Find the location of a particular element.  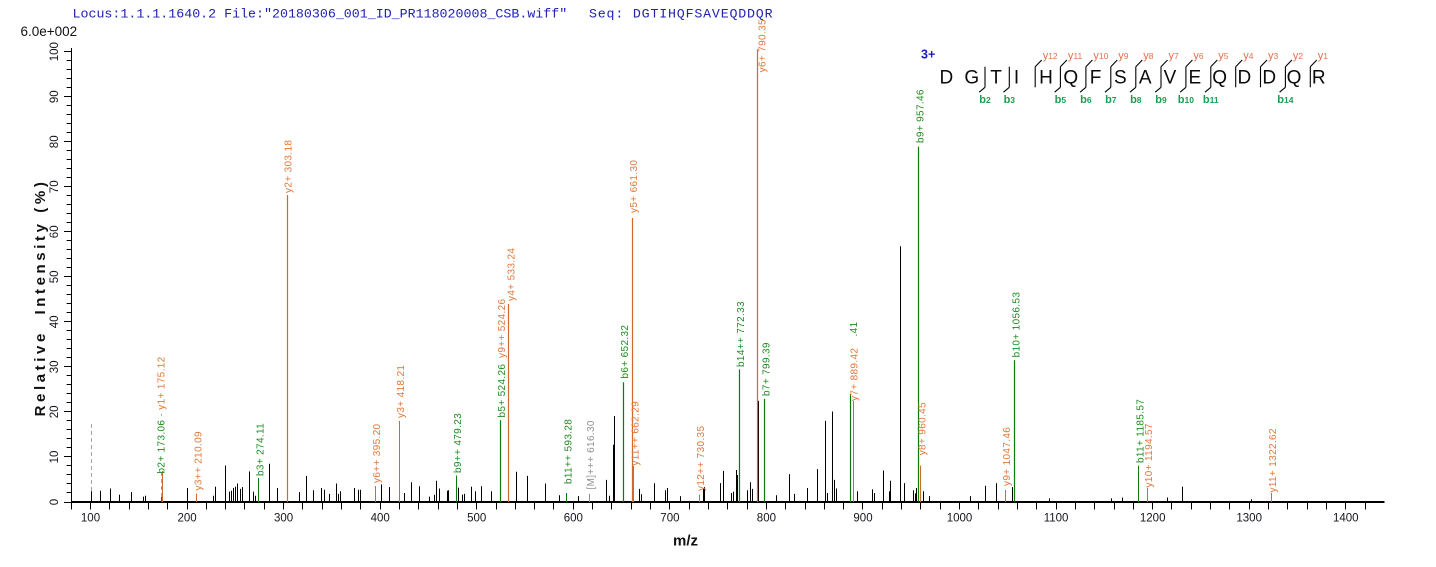

svg-text: b7+ 799.39 is located at coordinates (767, 369).